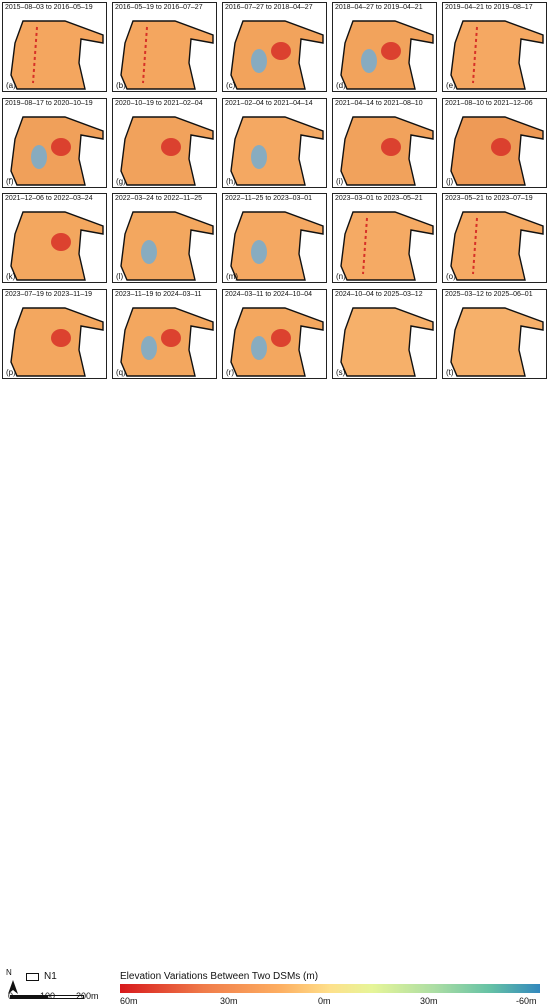 The image size is (550, 1006). I want to click on boundary-label: N1, so click(50, 976).